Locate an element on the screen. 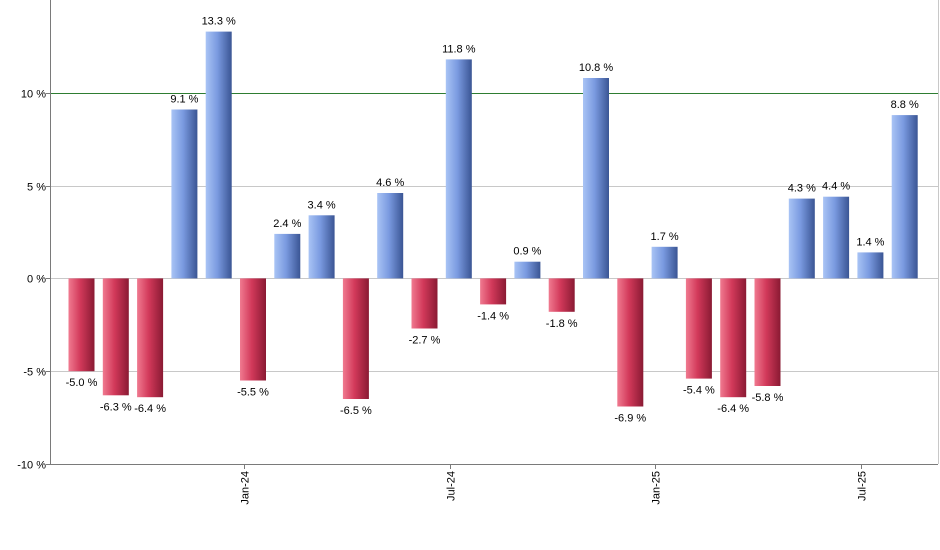  y-tick-label: 0 % is located at coordinates (36, 280).